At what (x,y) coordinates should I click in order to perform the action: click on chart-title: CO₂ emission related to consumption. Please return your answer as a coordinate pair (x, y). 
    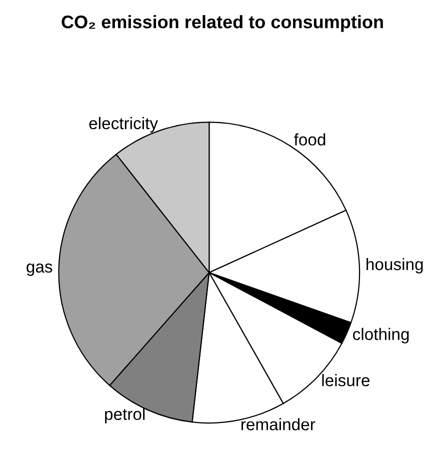
    Looking at the image, I should click on (222, 23).